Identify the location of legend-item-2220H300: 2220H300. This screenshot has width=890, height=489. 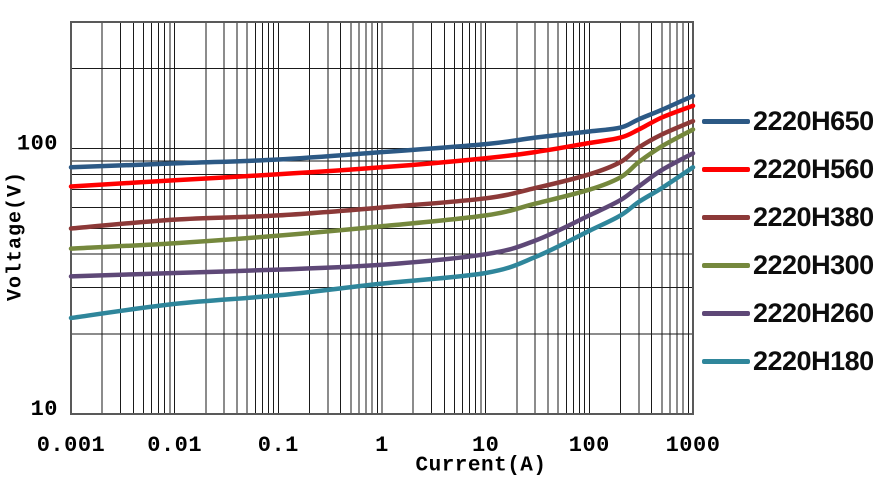
(788, 265).